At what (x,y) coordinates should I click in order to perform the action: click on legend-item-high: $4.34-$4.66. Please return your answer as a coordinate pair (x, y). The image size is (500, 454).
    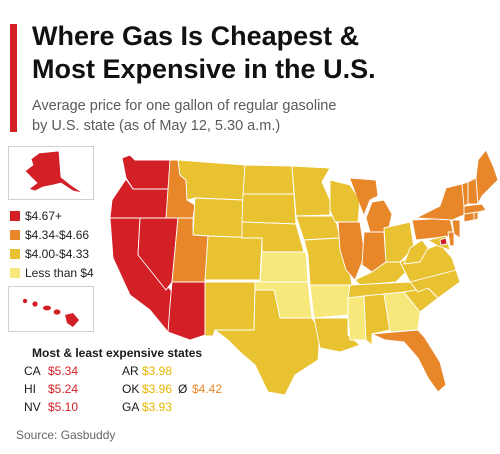
    Looking at the image, I should click on (52, 234).